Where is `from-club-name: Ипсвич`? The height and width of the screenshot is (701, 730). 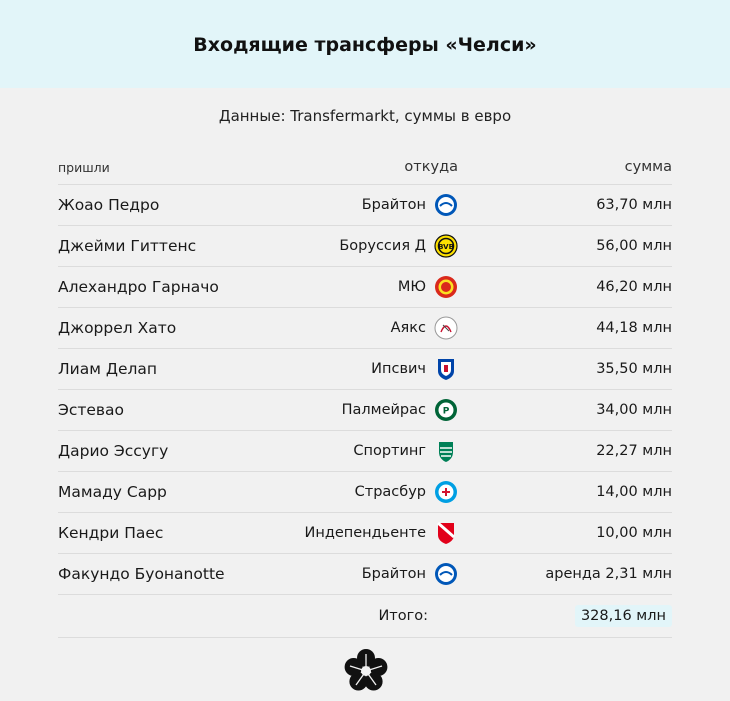
from-club-name: Ипсвич is located at coordinates (398, 369).